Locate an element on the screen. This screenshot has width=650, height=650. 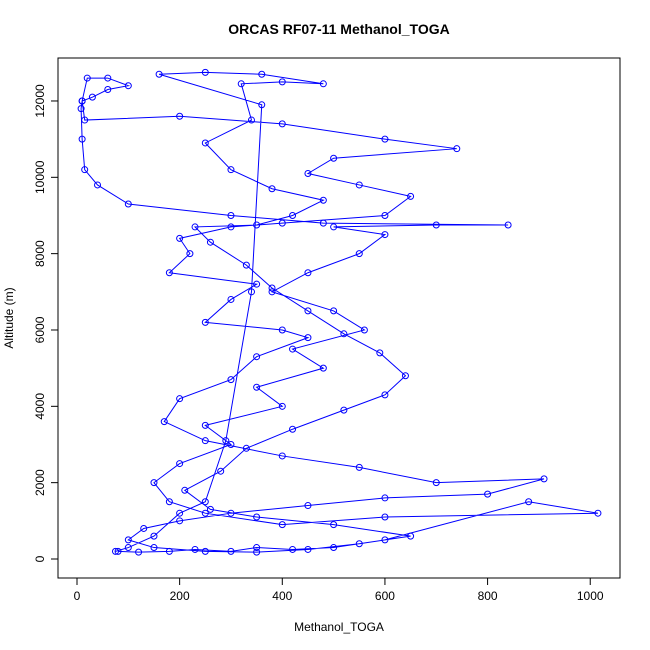
y-tick-label: 8000 is located at coordinates (40, 253).